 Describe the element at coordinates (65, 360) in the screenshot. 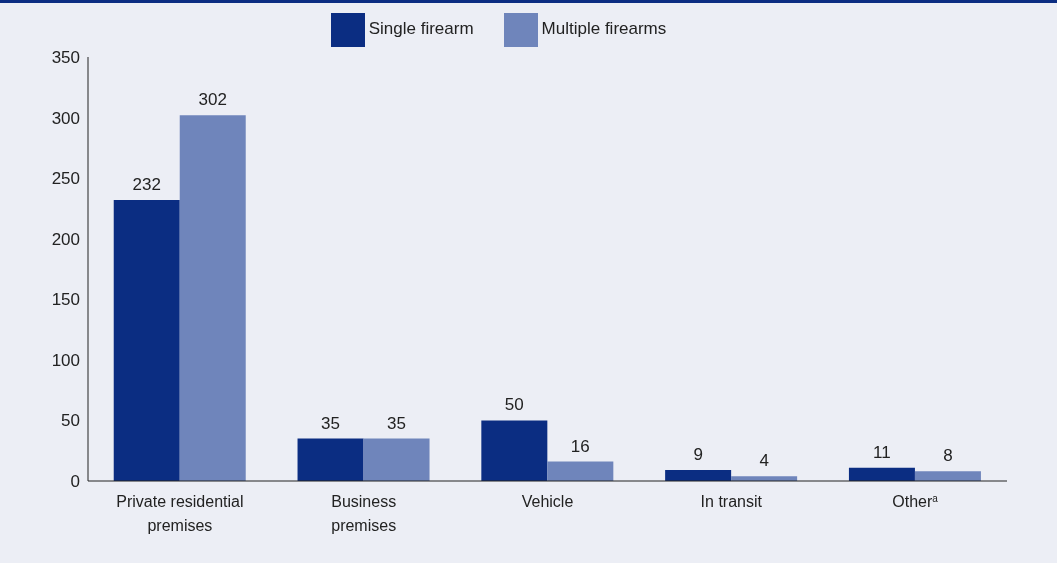

I see `y-tick-label: 100` at that location.